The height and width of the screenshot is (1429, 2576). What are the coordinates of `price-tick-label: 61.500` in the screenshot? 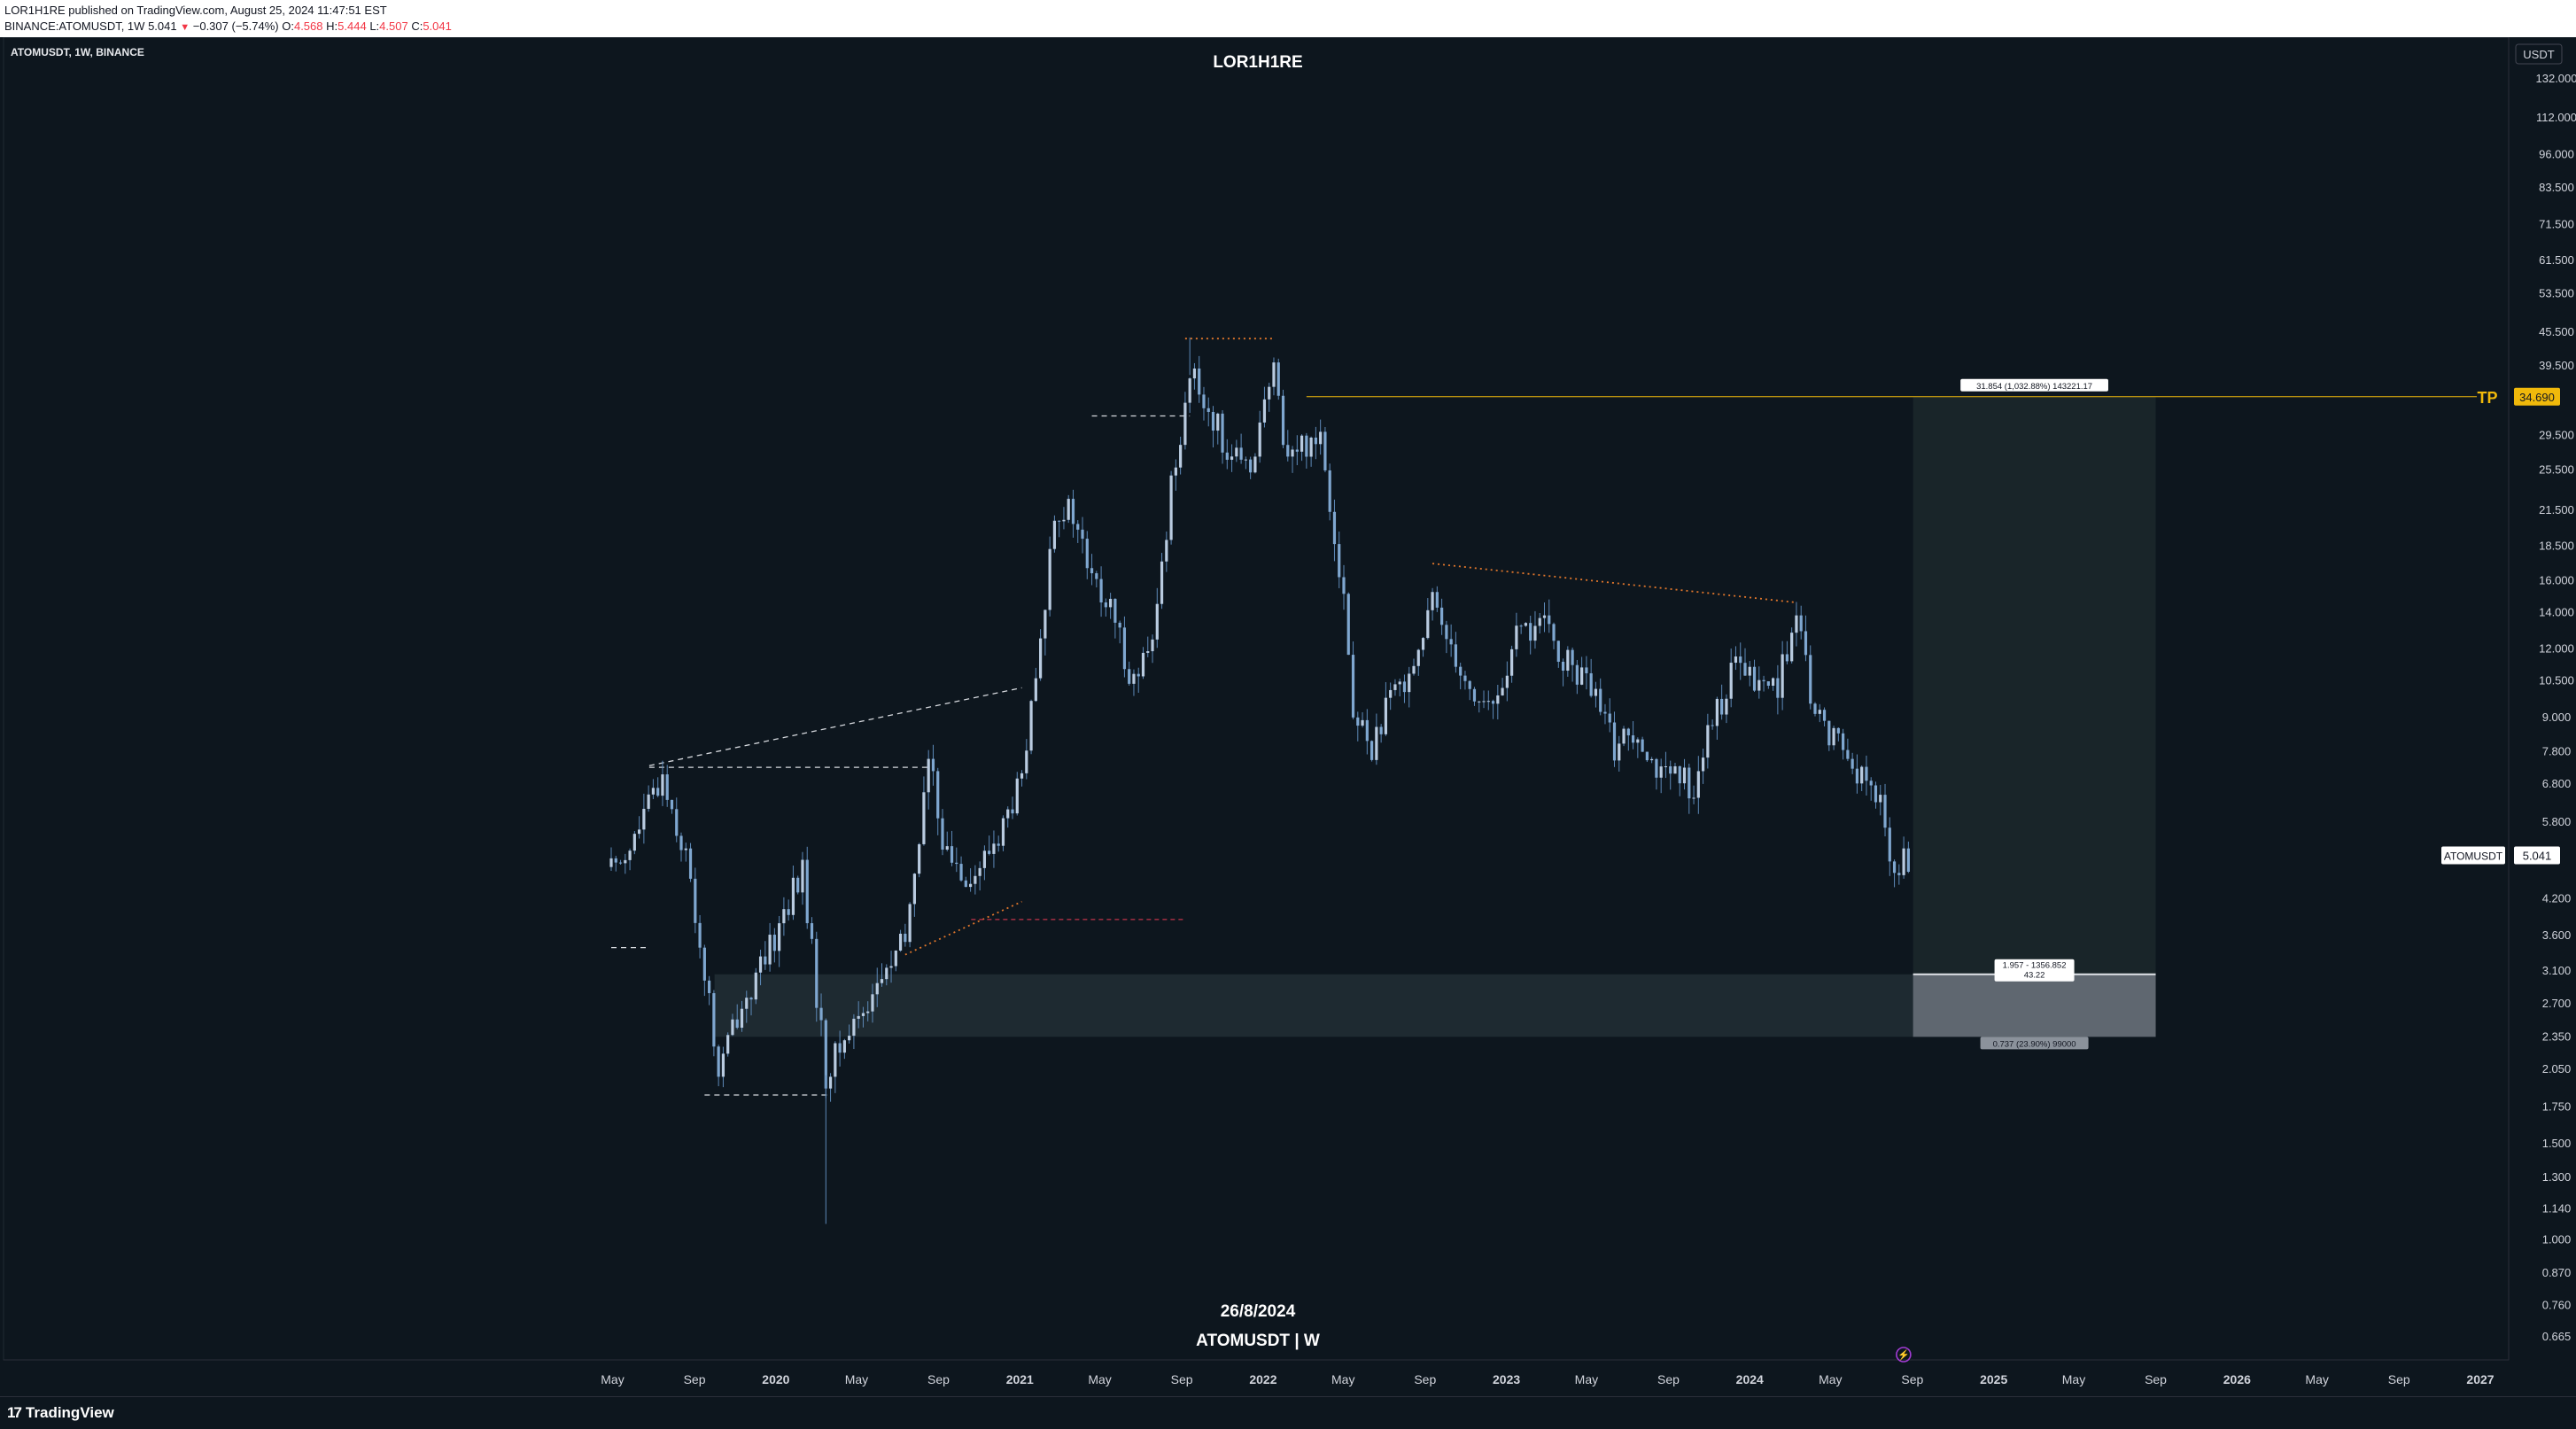 It's located at (2556, 260).